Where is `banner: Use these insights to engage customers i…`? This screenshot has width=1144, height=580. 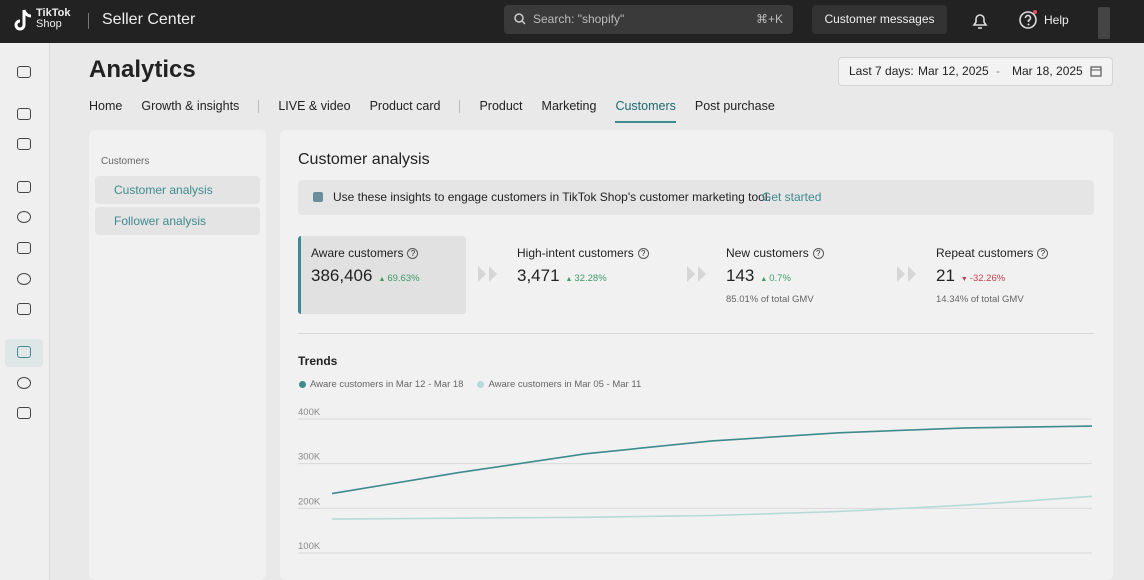
banner: Use these insights to engage customers i… is located at coordinates (696, 197).